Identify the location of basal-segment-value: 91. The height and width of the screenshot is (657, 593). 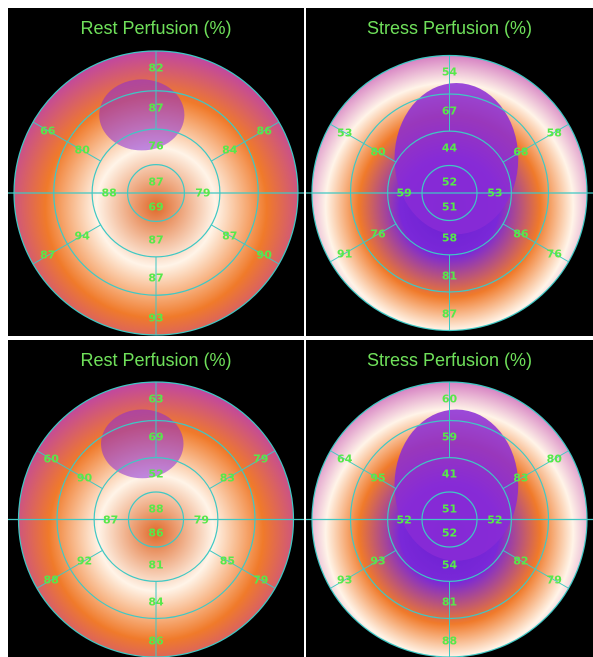
(345, 253).